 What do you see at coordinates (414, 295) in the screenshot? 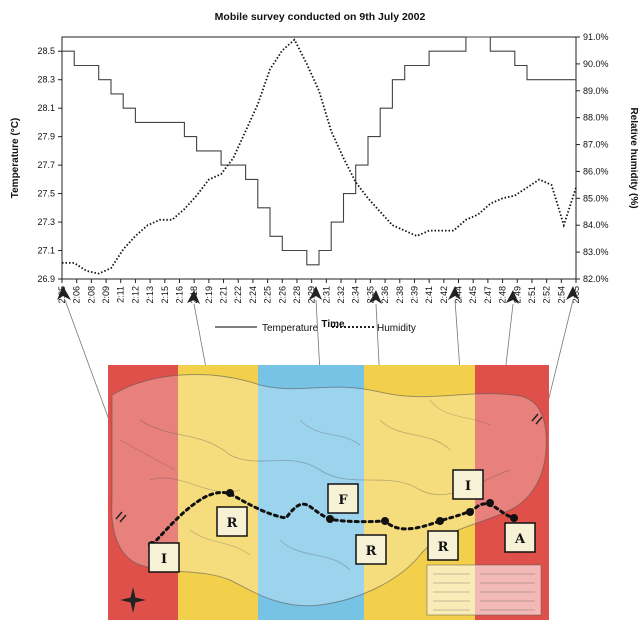
I see `x-tick-label: 2:39` at bounding box center [414, 295].